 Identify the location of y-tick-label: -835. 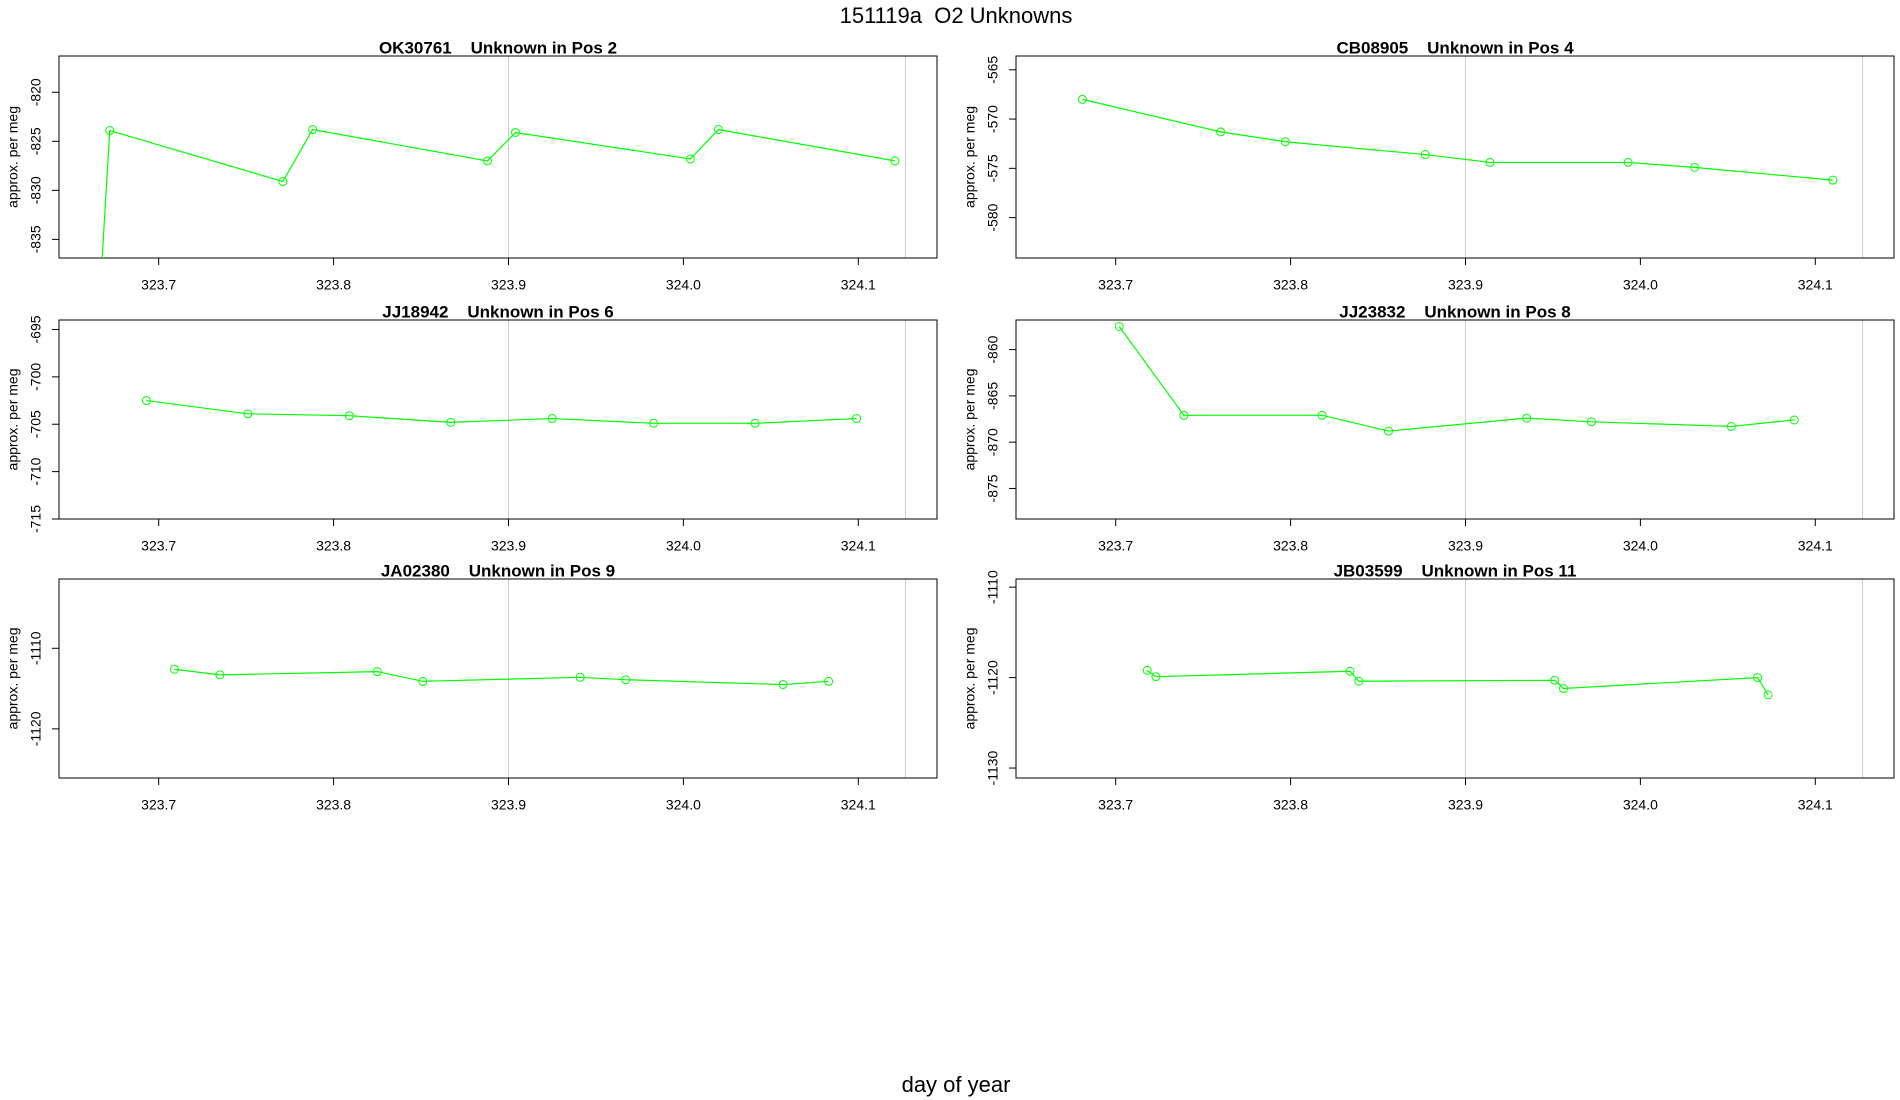
(36, 239).